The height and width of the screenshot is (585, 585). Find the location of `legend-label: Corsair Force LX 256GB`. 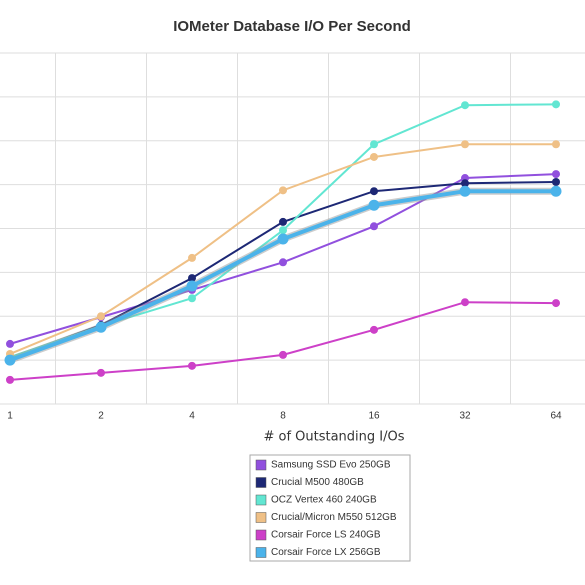

legend-label: Corsair Force LX 256GB is located at coordinates (326, 552).